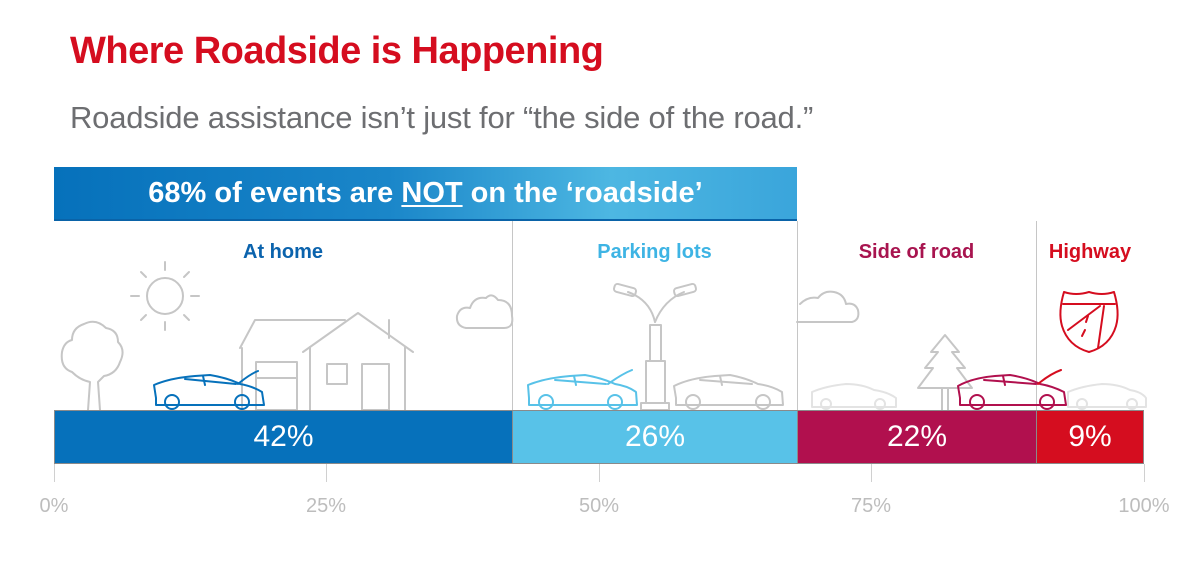 The width and height of the screenshot is (1200, 564). Describe the element at coordinates (654, 252) in the screenshot. I see `category-label-parking-lots: Parking lots` at that location.